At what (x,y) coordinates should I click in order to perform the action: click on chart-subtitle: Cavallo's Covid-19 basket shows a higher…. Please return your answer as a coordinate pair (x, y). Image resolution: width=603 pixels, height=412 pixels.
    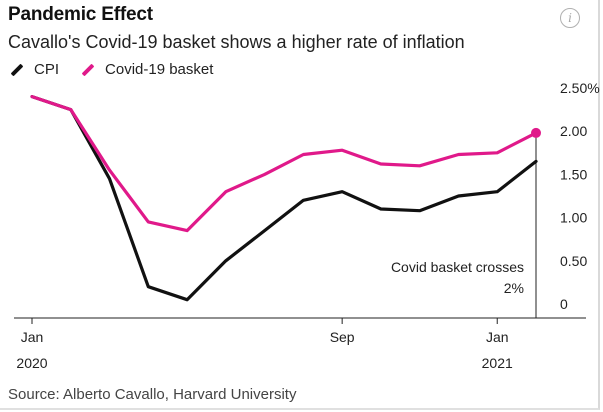
    Looking at the image, I should click on (236, 42).